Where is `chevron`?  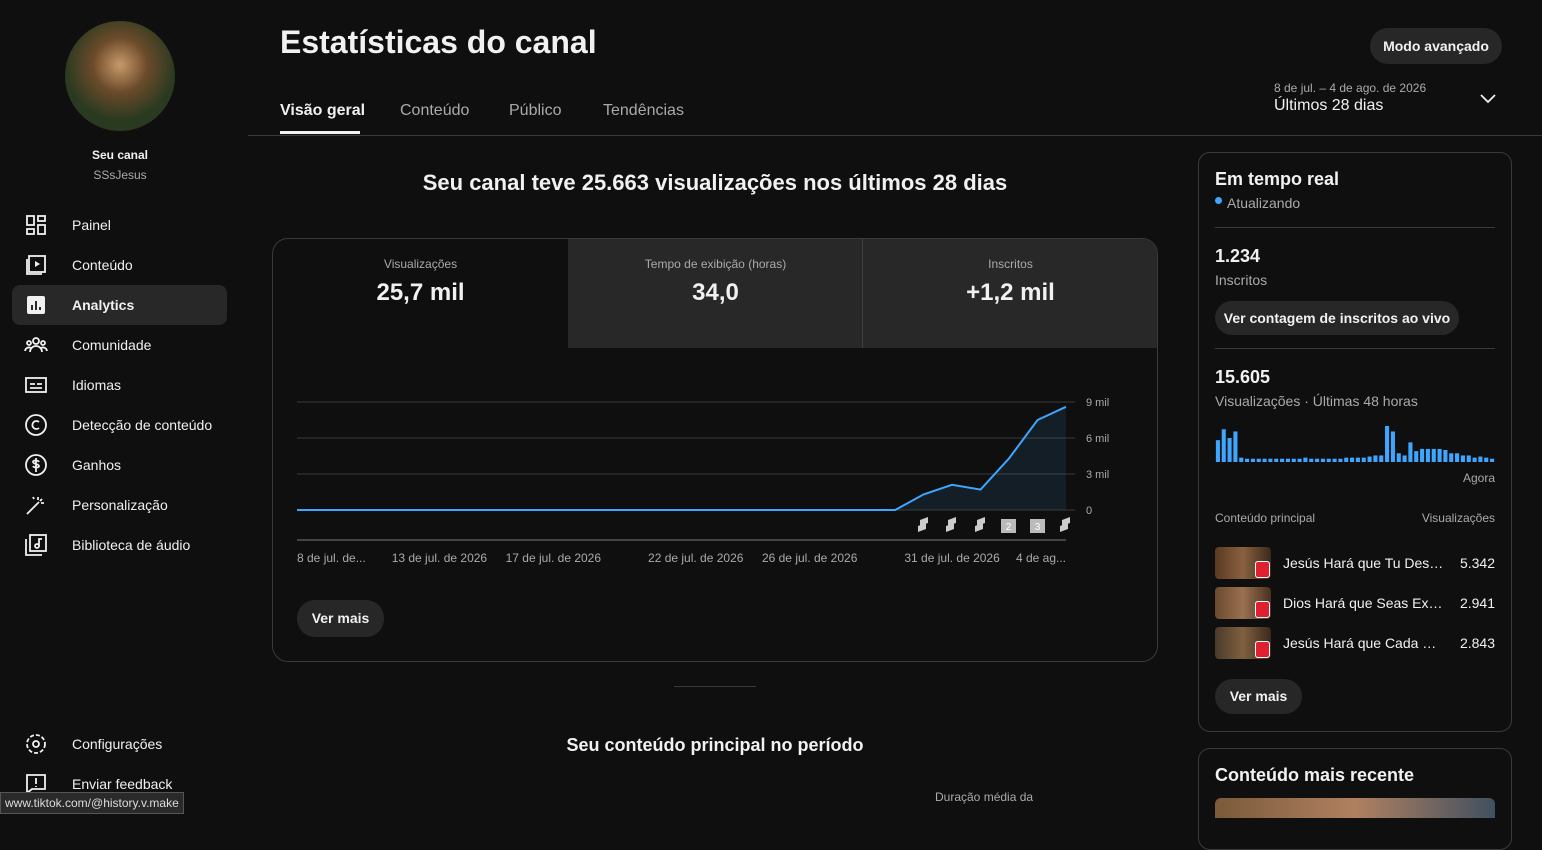
chevron is located at coordinates (1488, 99).